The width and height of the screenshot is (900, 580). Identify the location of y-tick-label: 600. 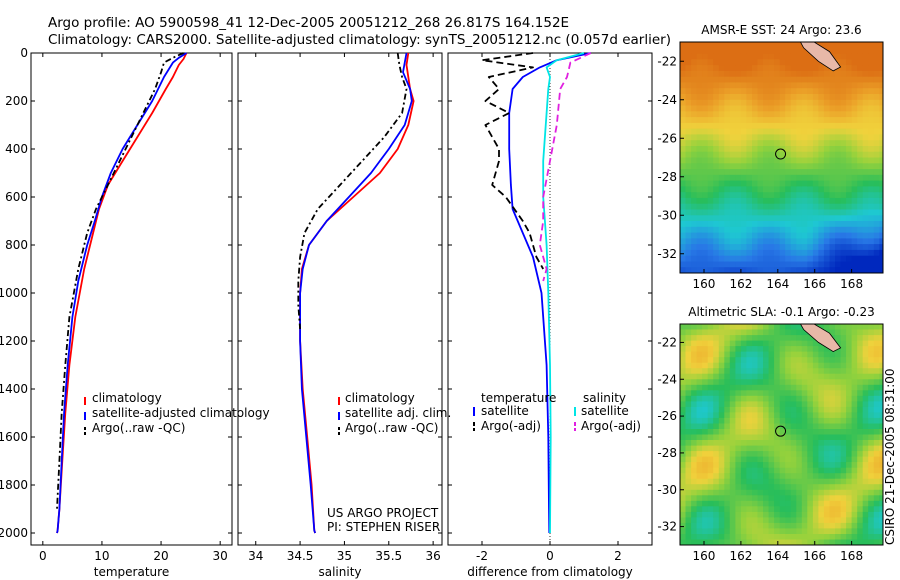
(16, 197).